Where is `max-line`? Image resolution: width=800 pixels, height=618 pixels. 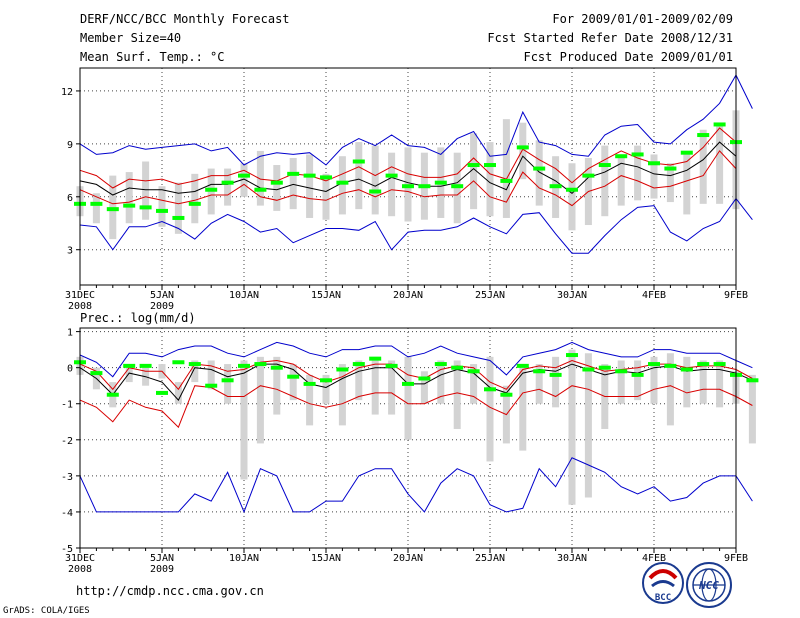 max-line is located at coordinates (416, 120).